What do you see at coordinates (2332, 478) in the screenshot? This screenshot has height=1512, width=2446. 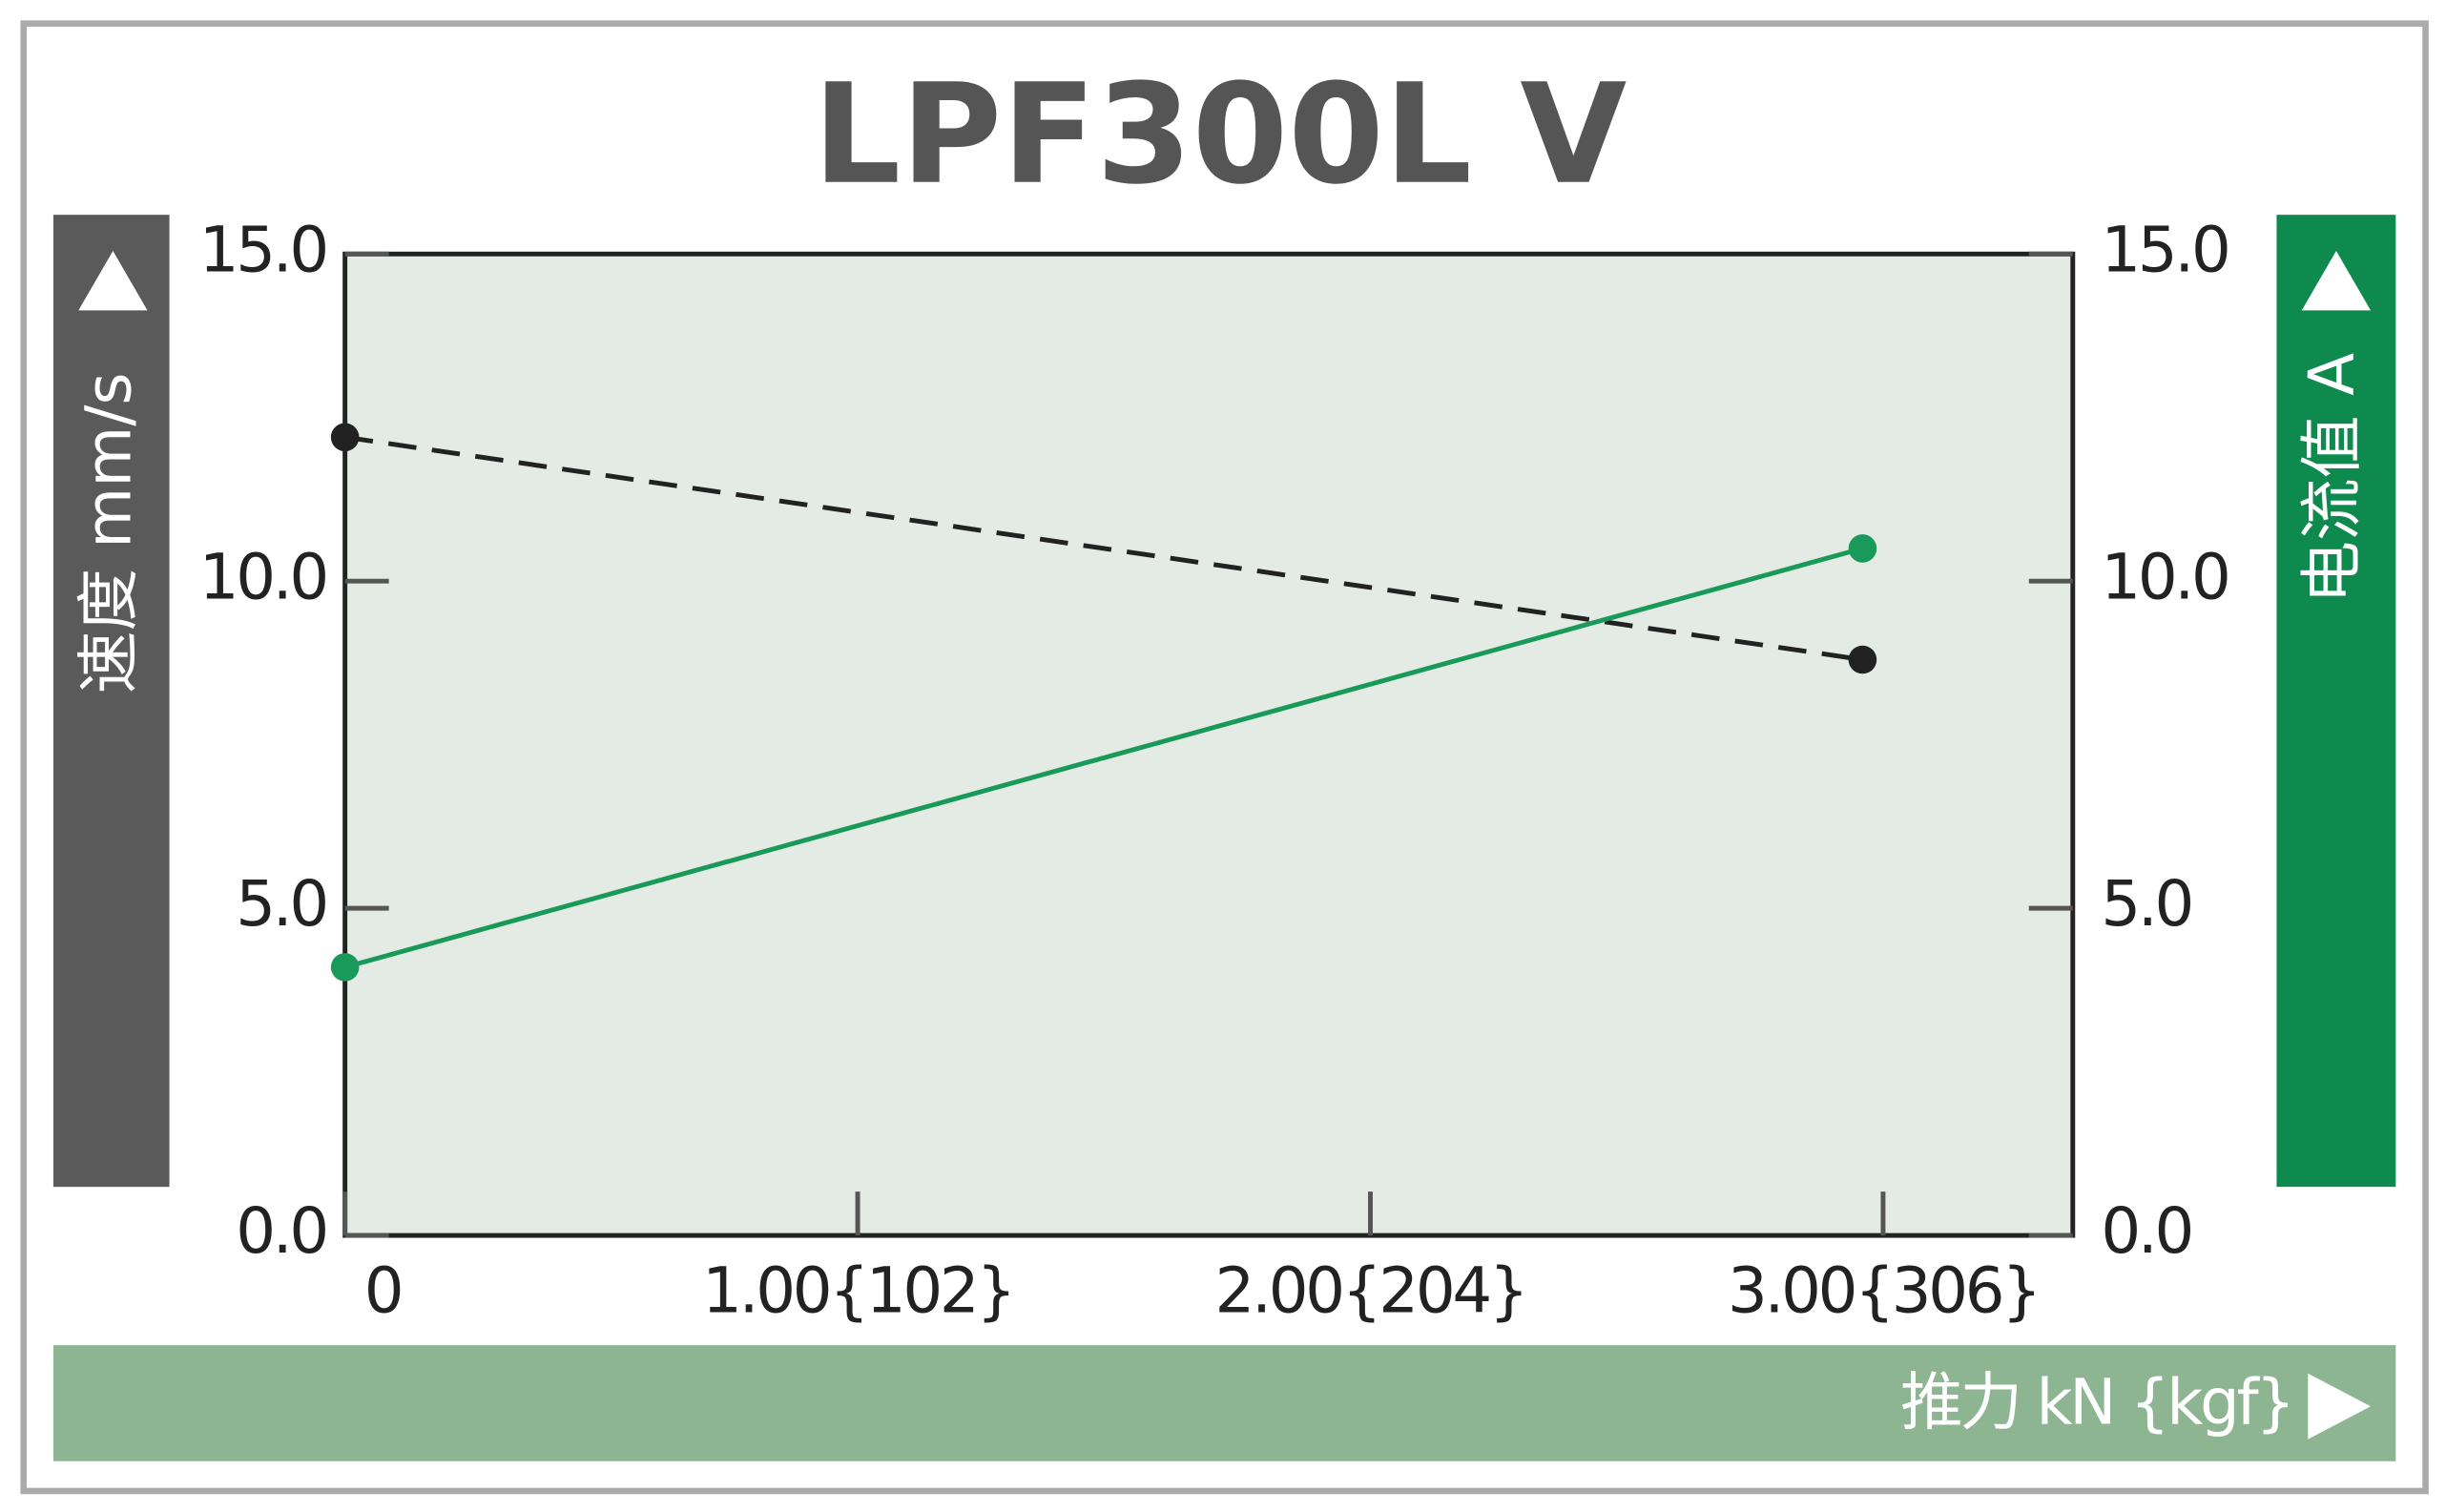 I see `y2-axis-label: 电流值 A` at bounding box center [2332, 478].